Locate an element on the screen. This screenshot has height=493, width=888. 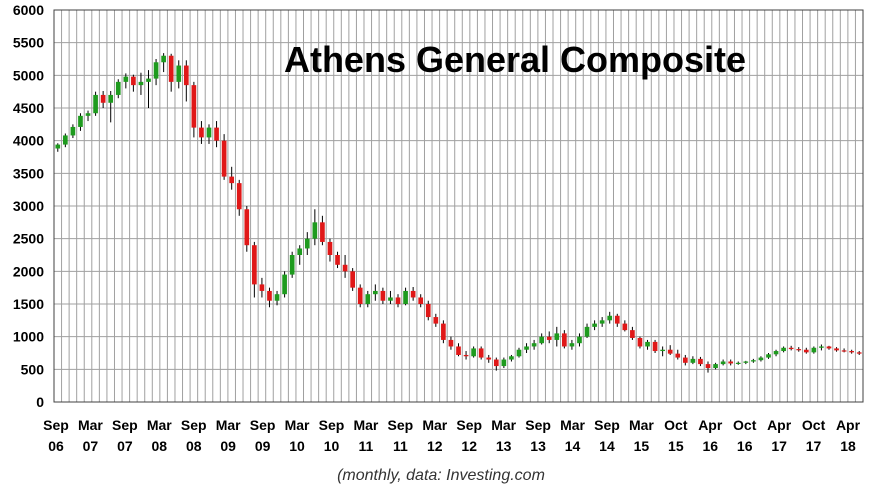
y-tick-label: 3500 is located at coordinates (28, 173).